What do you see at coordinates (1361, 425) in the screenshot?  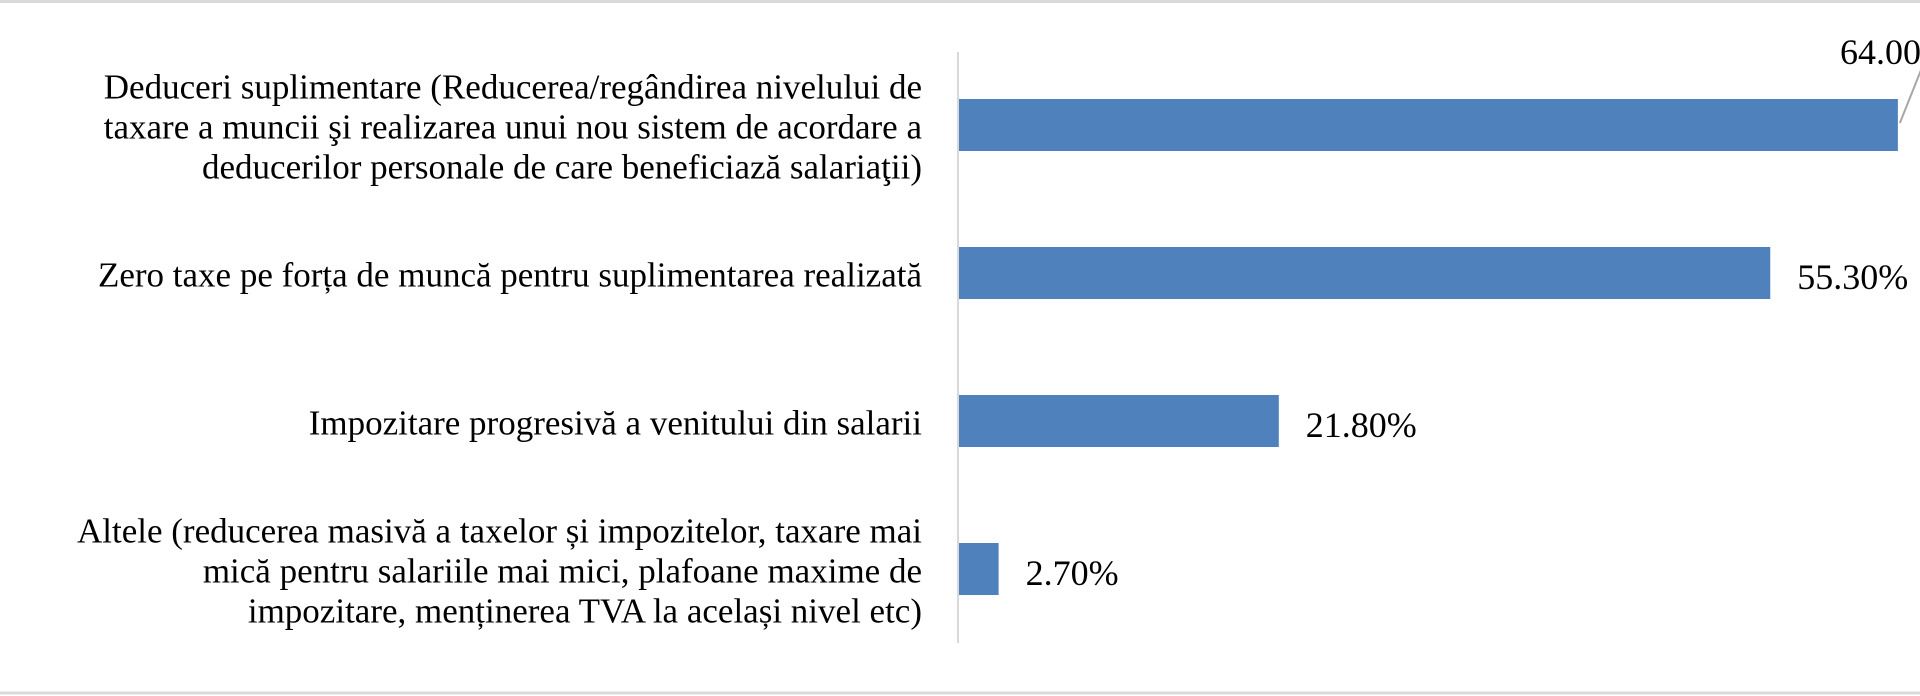 I see `data-label-3: 21.80%` at bounding box center [1361, 425].